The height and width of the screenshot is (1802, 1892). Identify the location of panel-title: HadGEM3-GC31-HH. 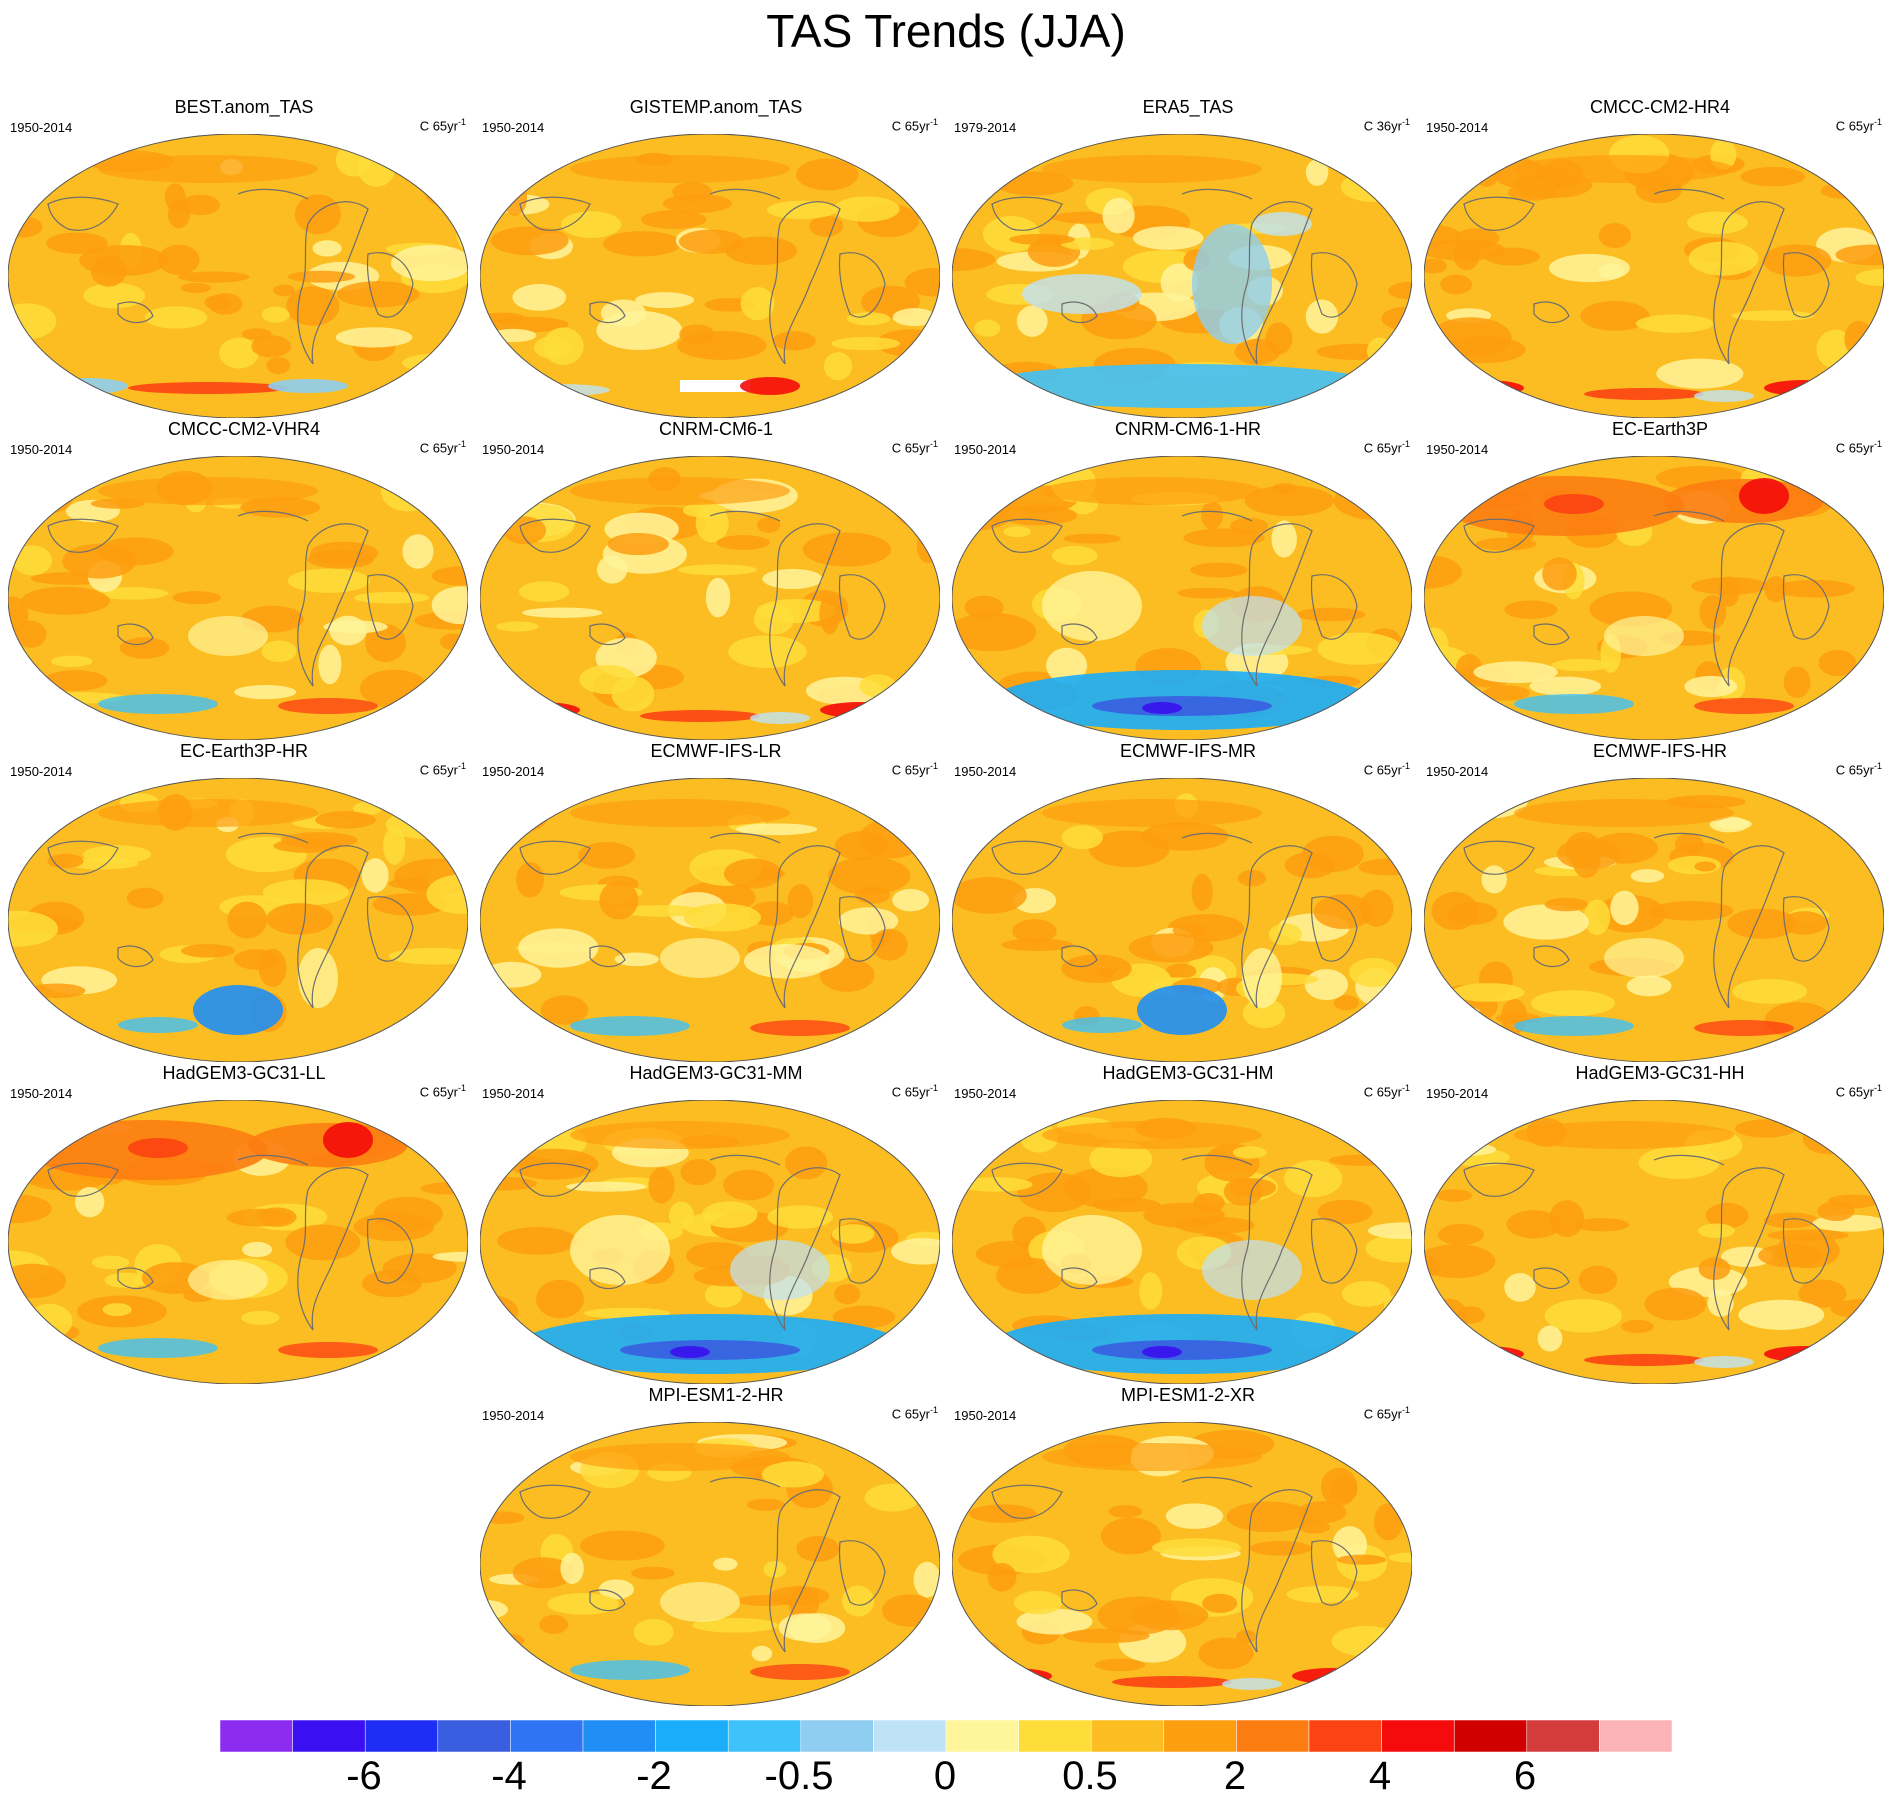
(1660, 1073).